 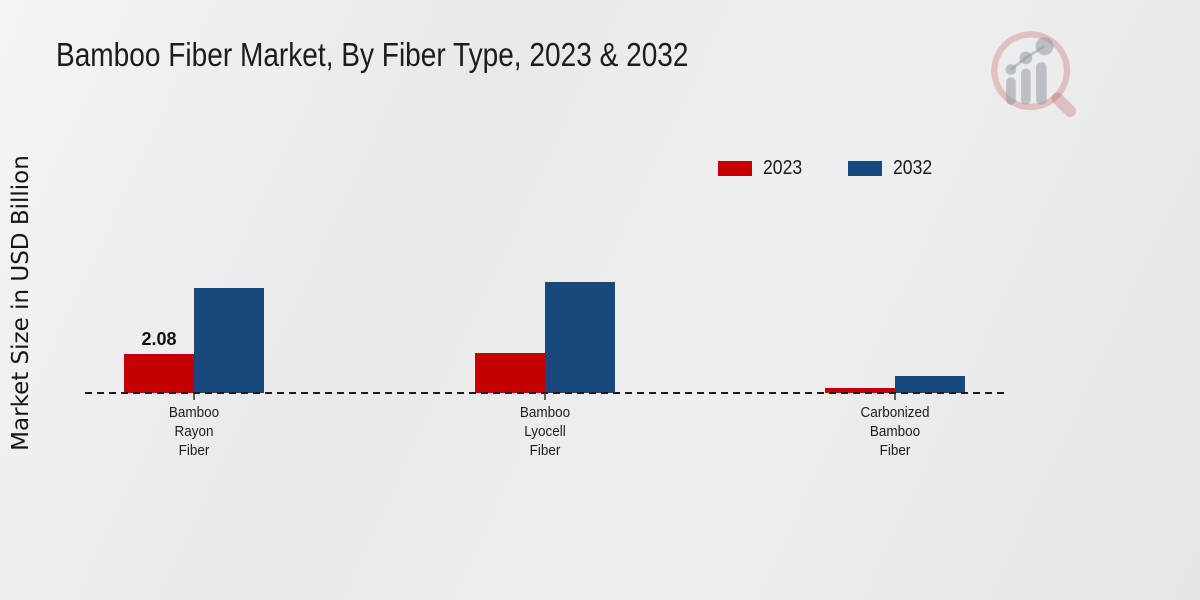 What do you see at coordinates (783, 168) in the screenshot?
I see `legend-label-2023: 2023` at bounding box center [783, 168].